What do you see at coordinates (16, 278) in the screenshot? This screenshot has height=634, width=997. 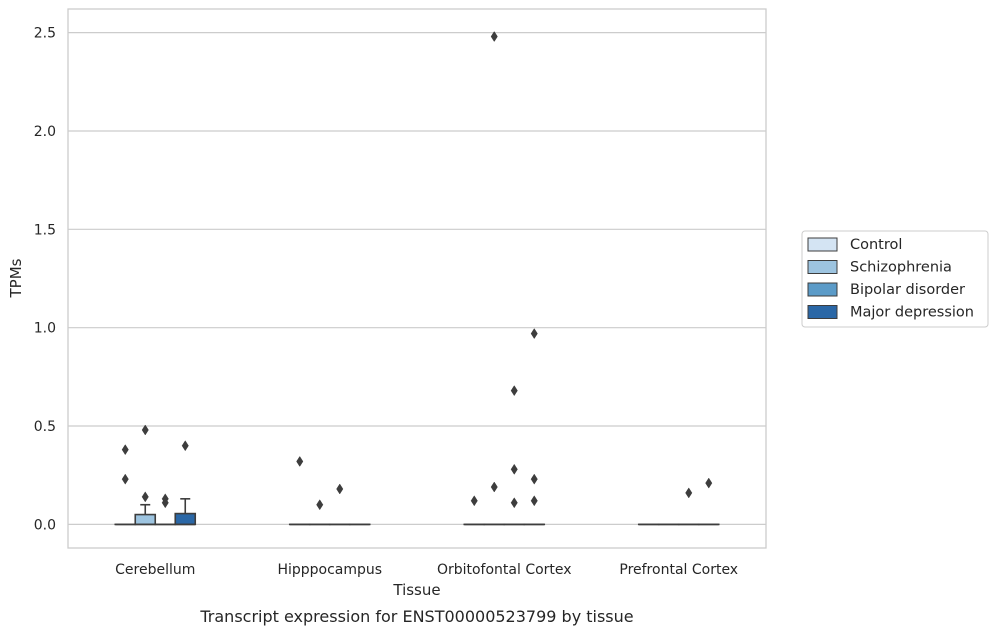 I see `y-axis-label: TPMs` at bounding box center [16, 278].